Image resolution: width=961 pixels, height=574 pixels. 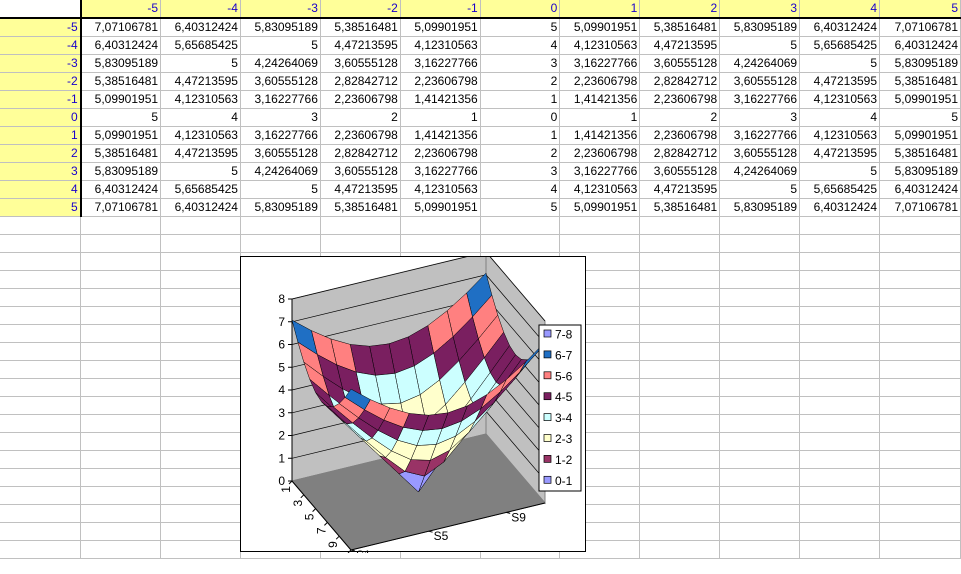 What do you see at coordinates (760, 117) in the screenshot?
I see `data-cell: 3` at bounding box center [760, 117].